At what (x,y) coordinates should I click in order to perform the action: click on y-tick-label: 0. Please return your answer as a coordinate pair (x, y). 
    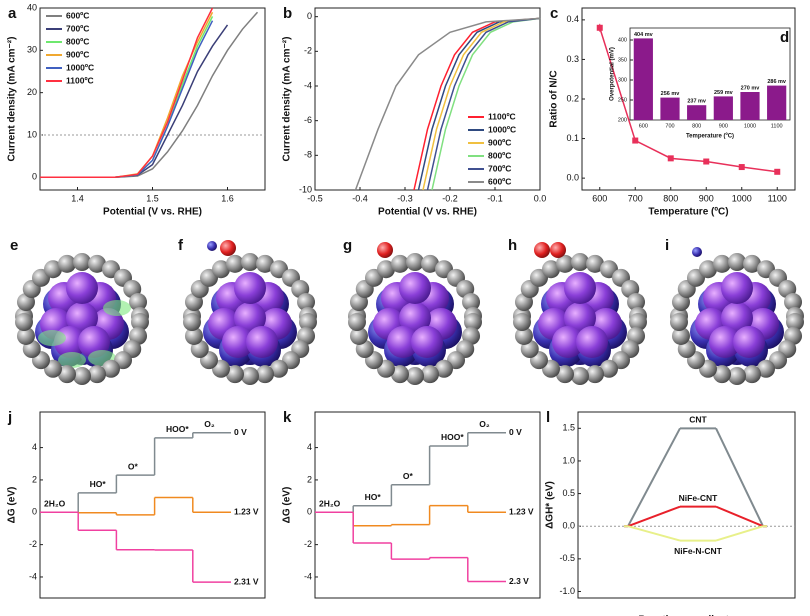
    Looking at the image, I should click on (309, 512).